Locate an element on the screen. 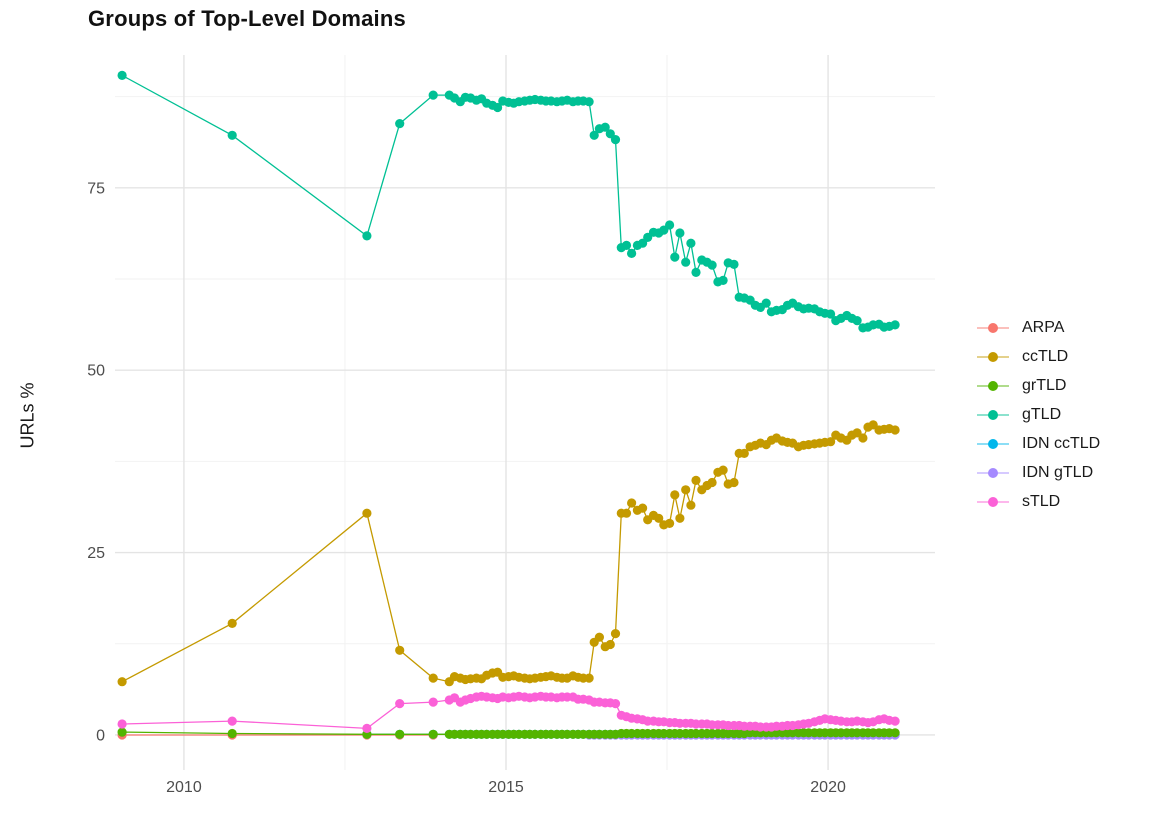 The image size is (1164, 827). series-ARPA is located at coordinates (277, 735).